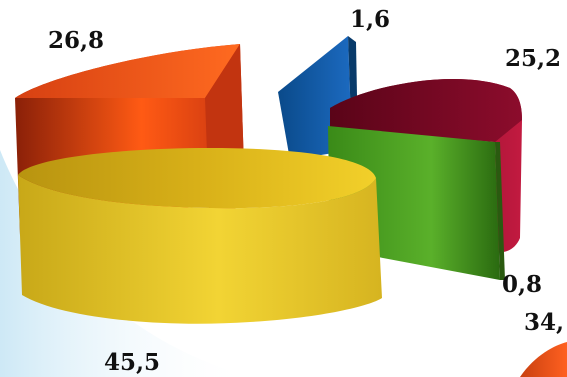 The height and width of the screenshot is (377, 567). What do you see at coordinates (370, 19) in the screenshot?
I see `label-1-6: 1,6` at bounding box center [370, 19].